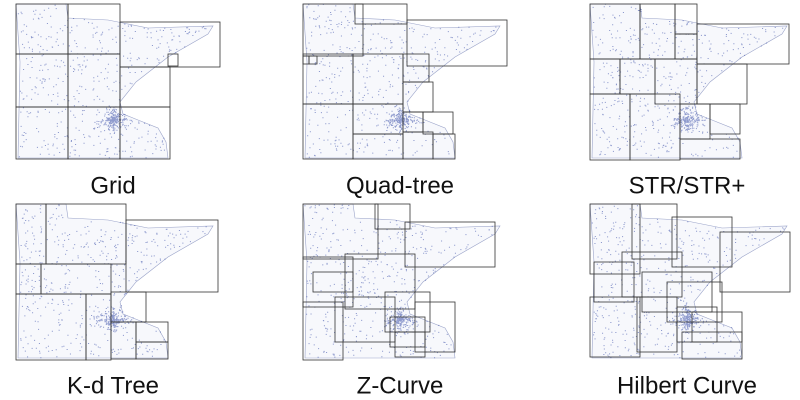 This screenshot has width=800, height=400. I want to click on panel-label: Hilbert Curve, so click(687, 385).